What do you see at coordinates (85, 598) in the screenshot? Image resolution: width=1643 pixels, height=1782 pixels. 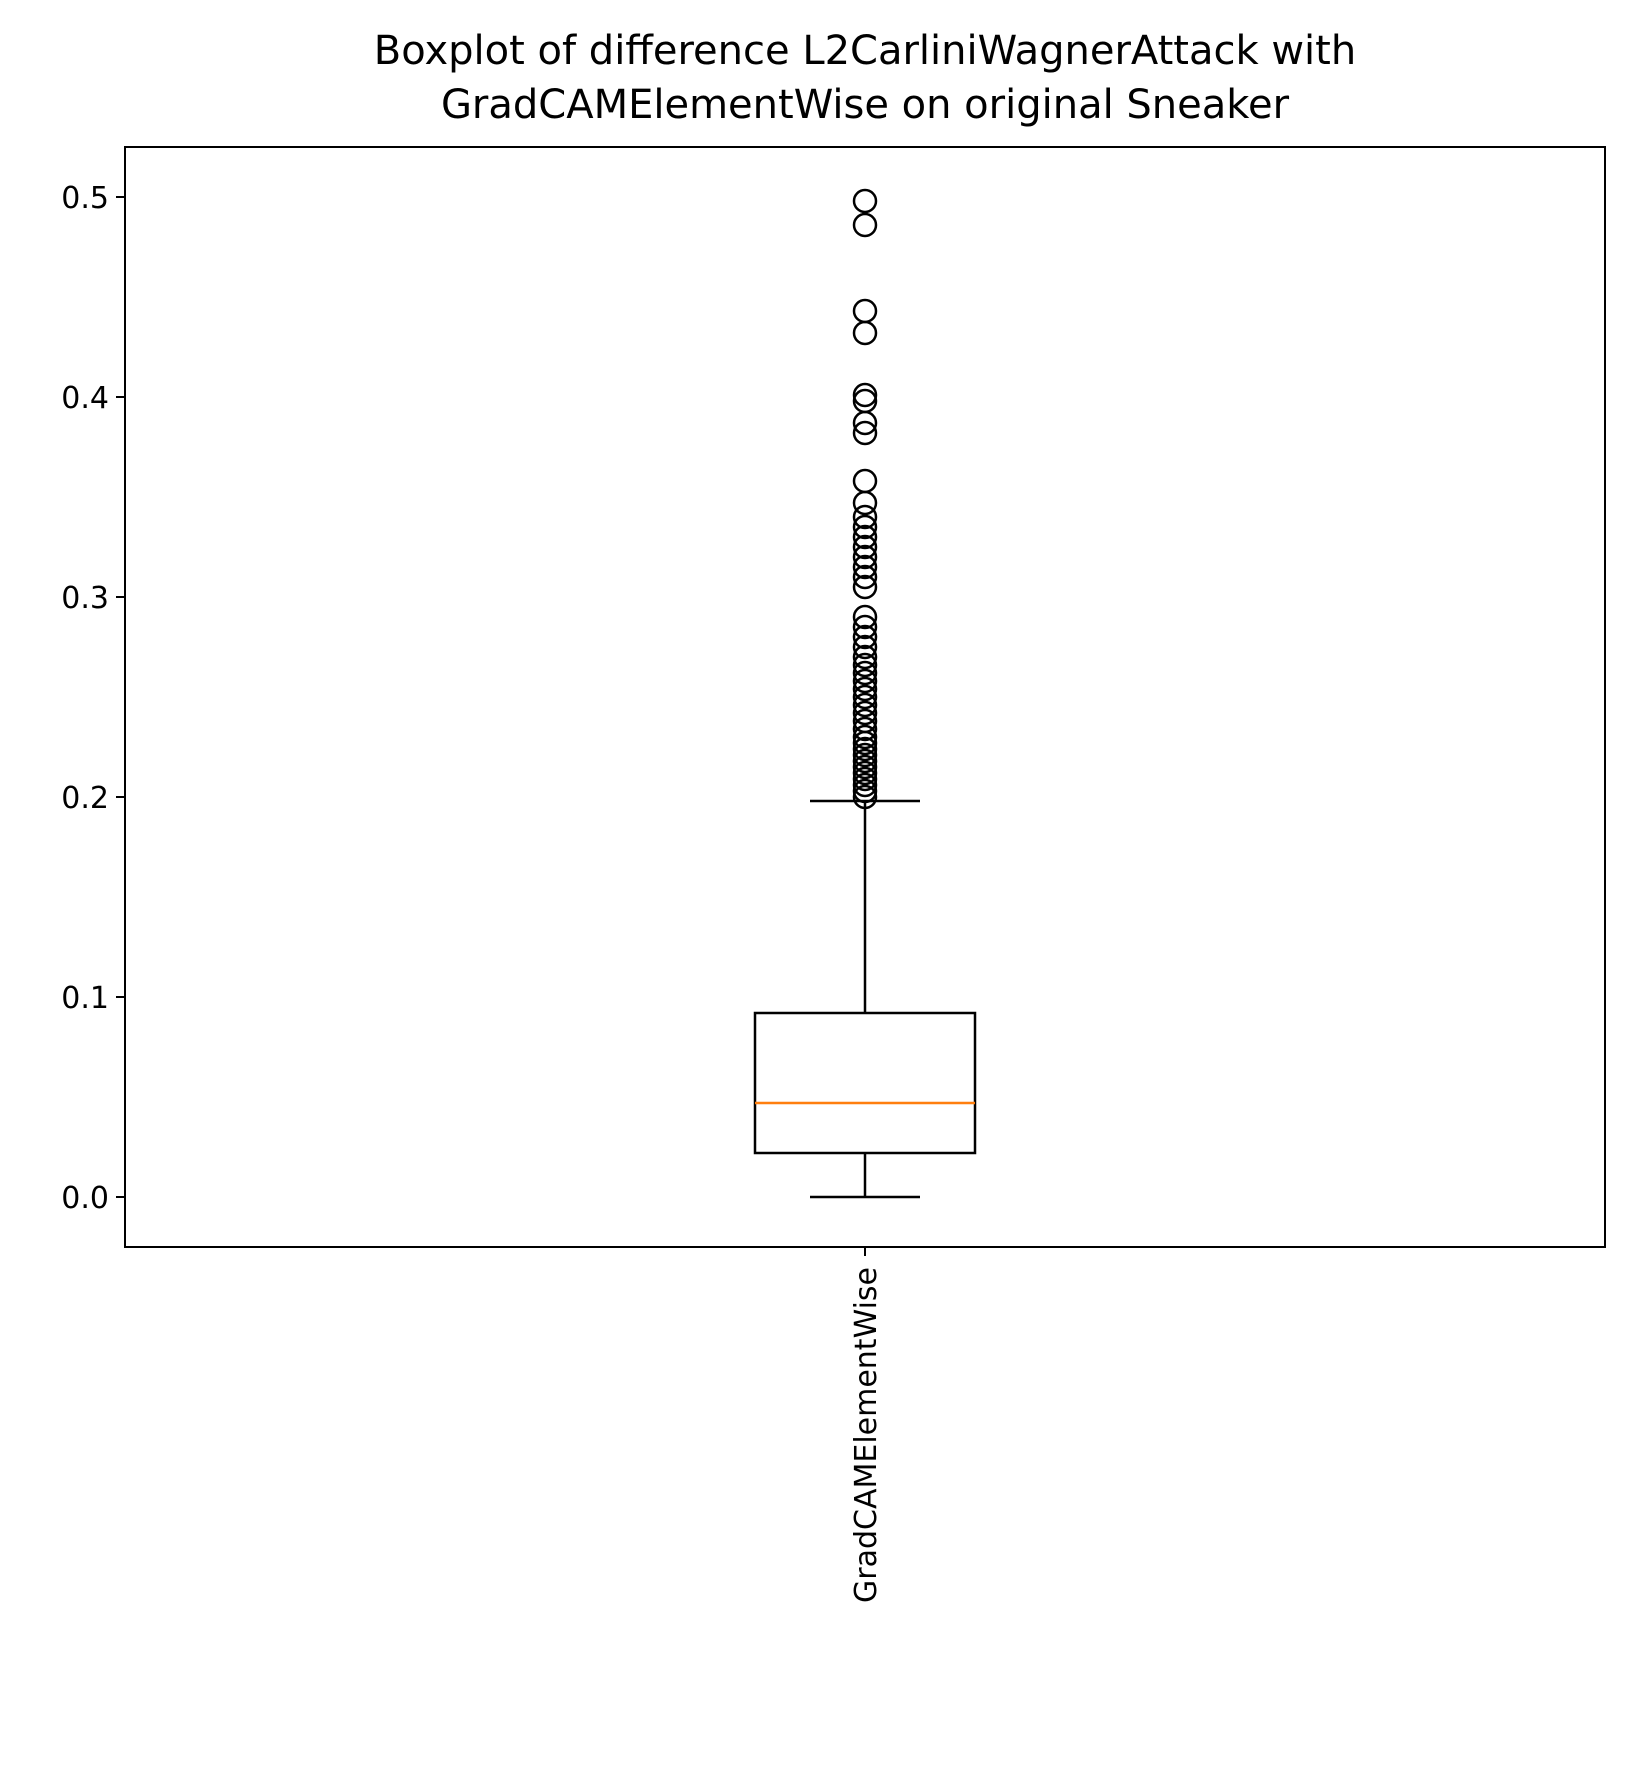 I see `y-tick-label: 0.3` at bounding box center [85, 598].